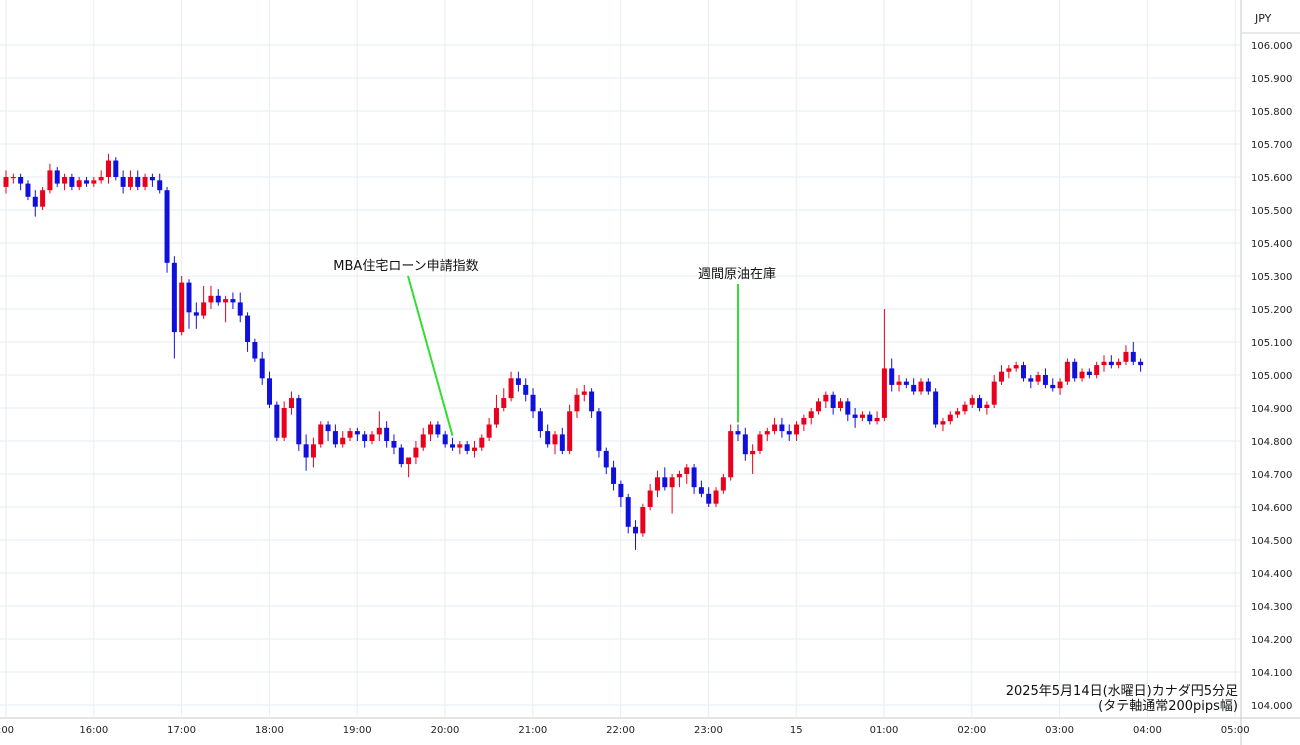 Image resolution: width=1300 pixels, height=745 pixels. Describe the element at coordinates (406, 347) in the screenshot. I see `annotation: MBA住宅ローン申請指数` at that location.